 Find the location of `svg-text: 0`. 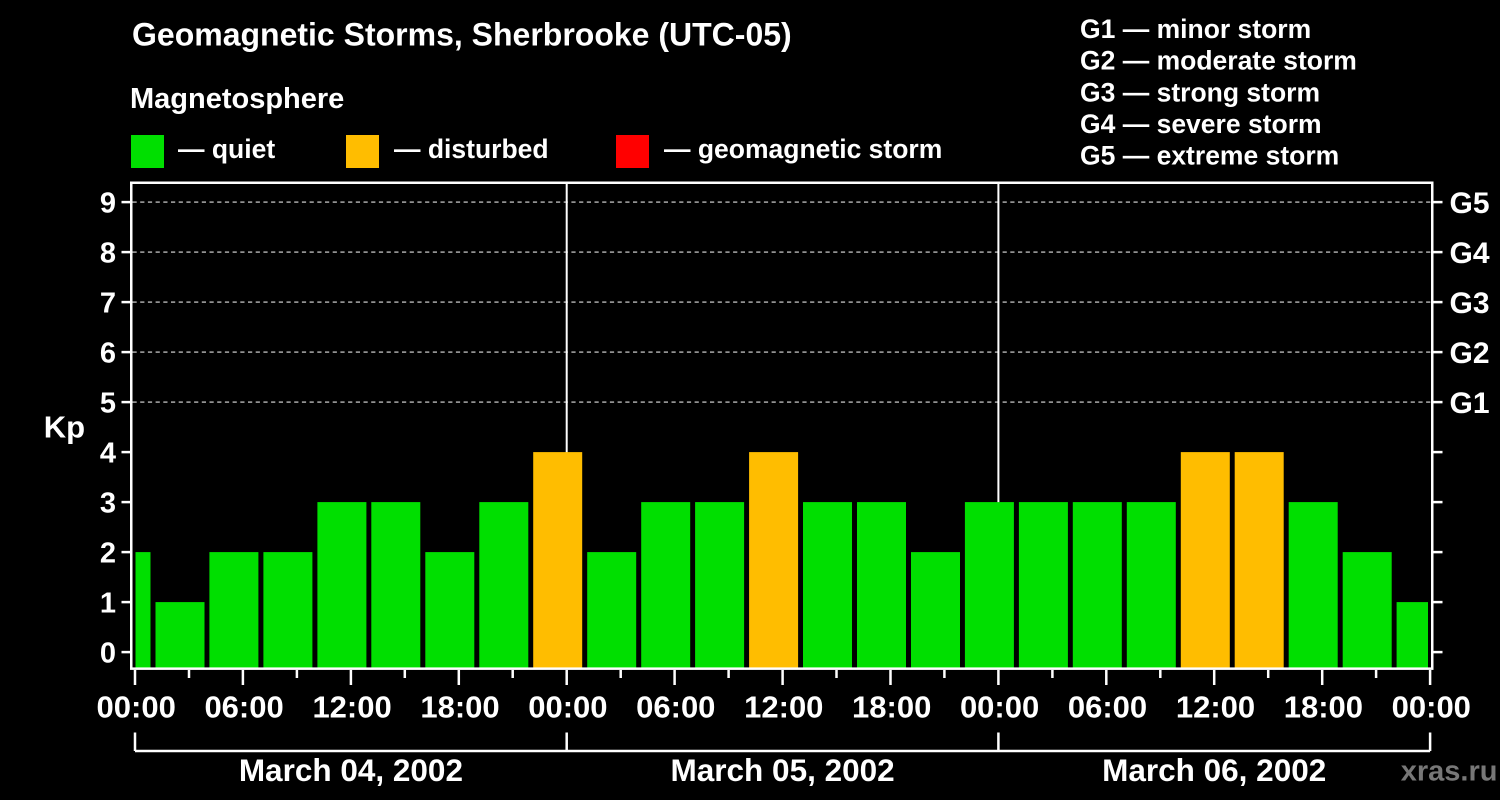

svg-text: 0 is located at coordinates (108, 653).